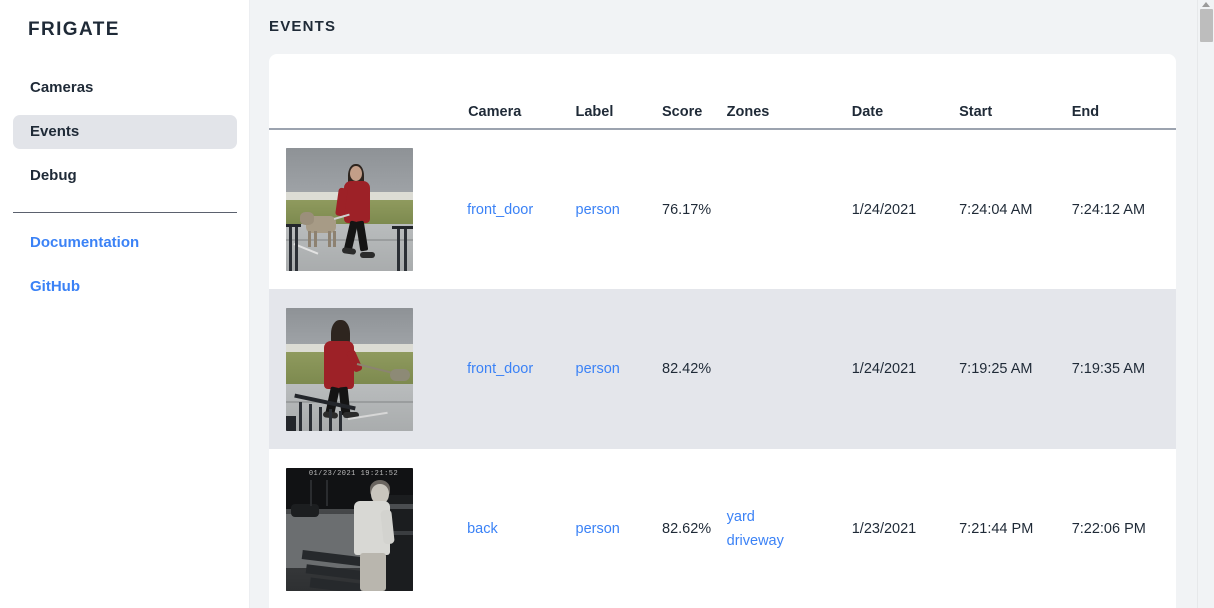  Describe the element at coordinates (1206, 25) in the screenshot. I see `scrollbar-thumb` at that location.